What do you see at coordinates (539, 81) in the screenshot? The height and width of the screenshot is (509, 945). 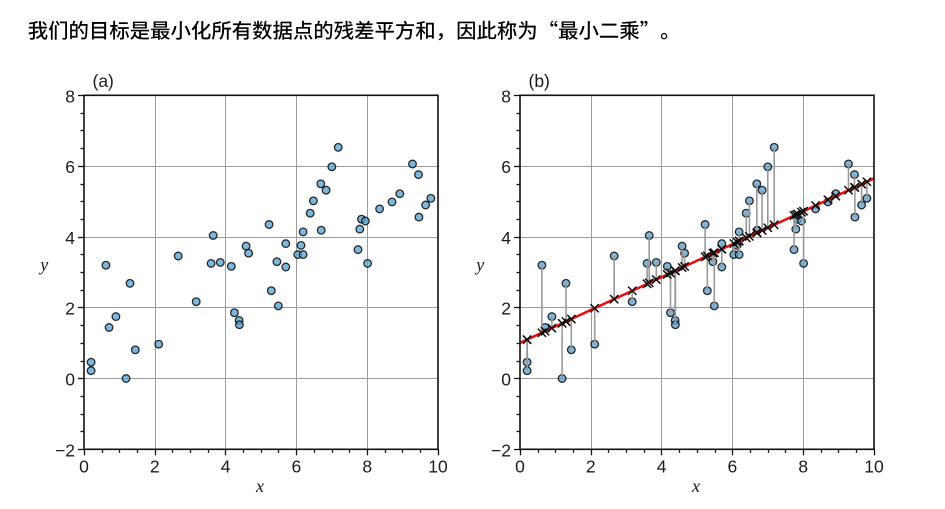 I see `svg-text: (b)` at bounding box center [539, 81].